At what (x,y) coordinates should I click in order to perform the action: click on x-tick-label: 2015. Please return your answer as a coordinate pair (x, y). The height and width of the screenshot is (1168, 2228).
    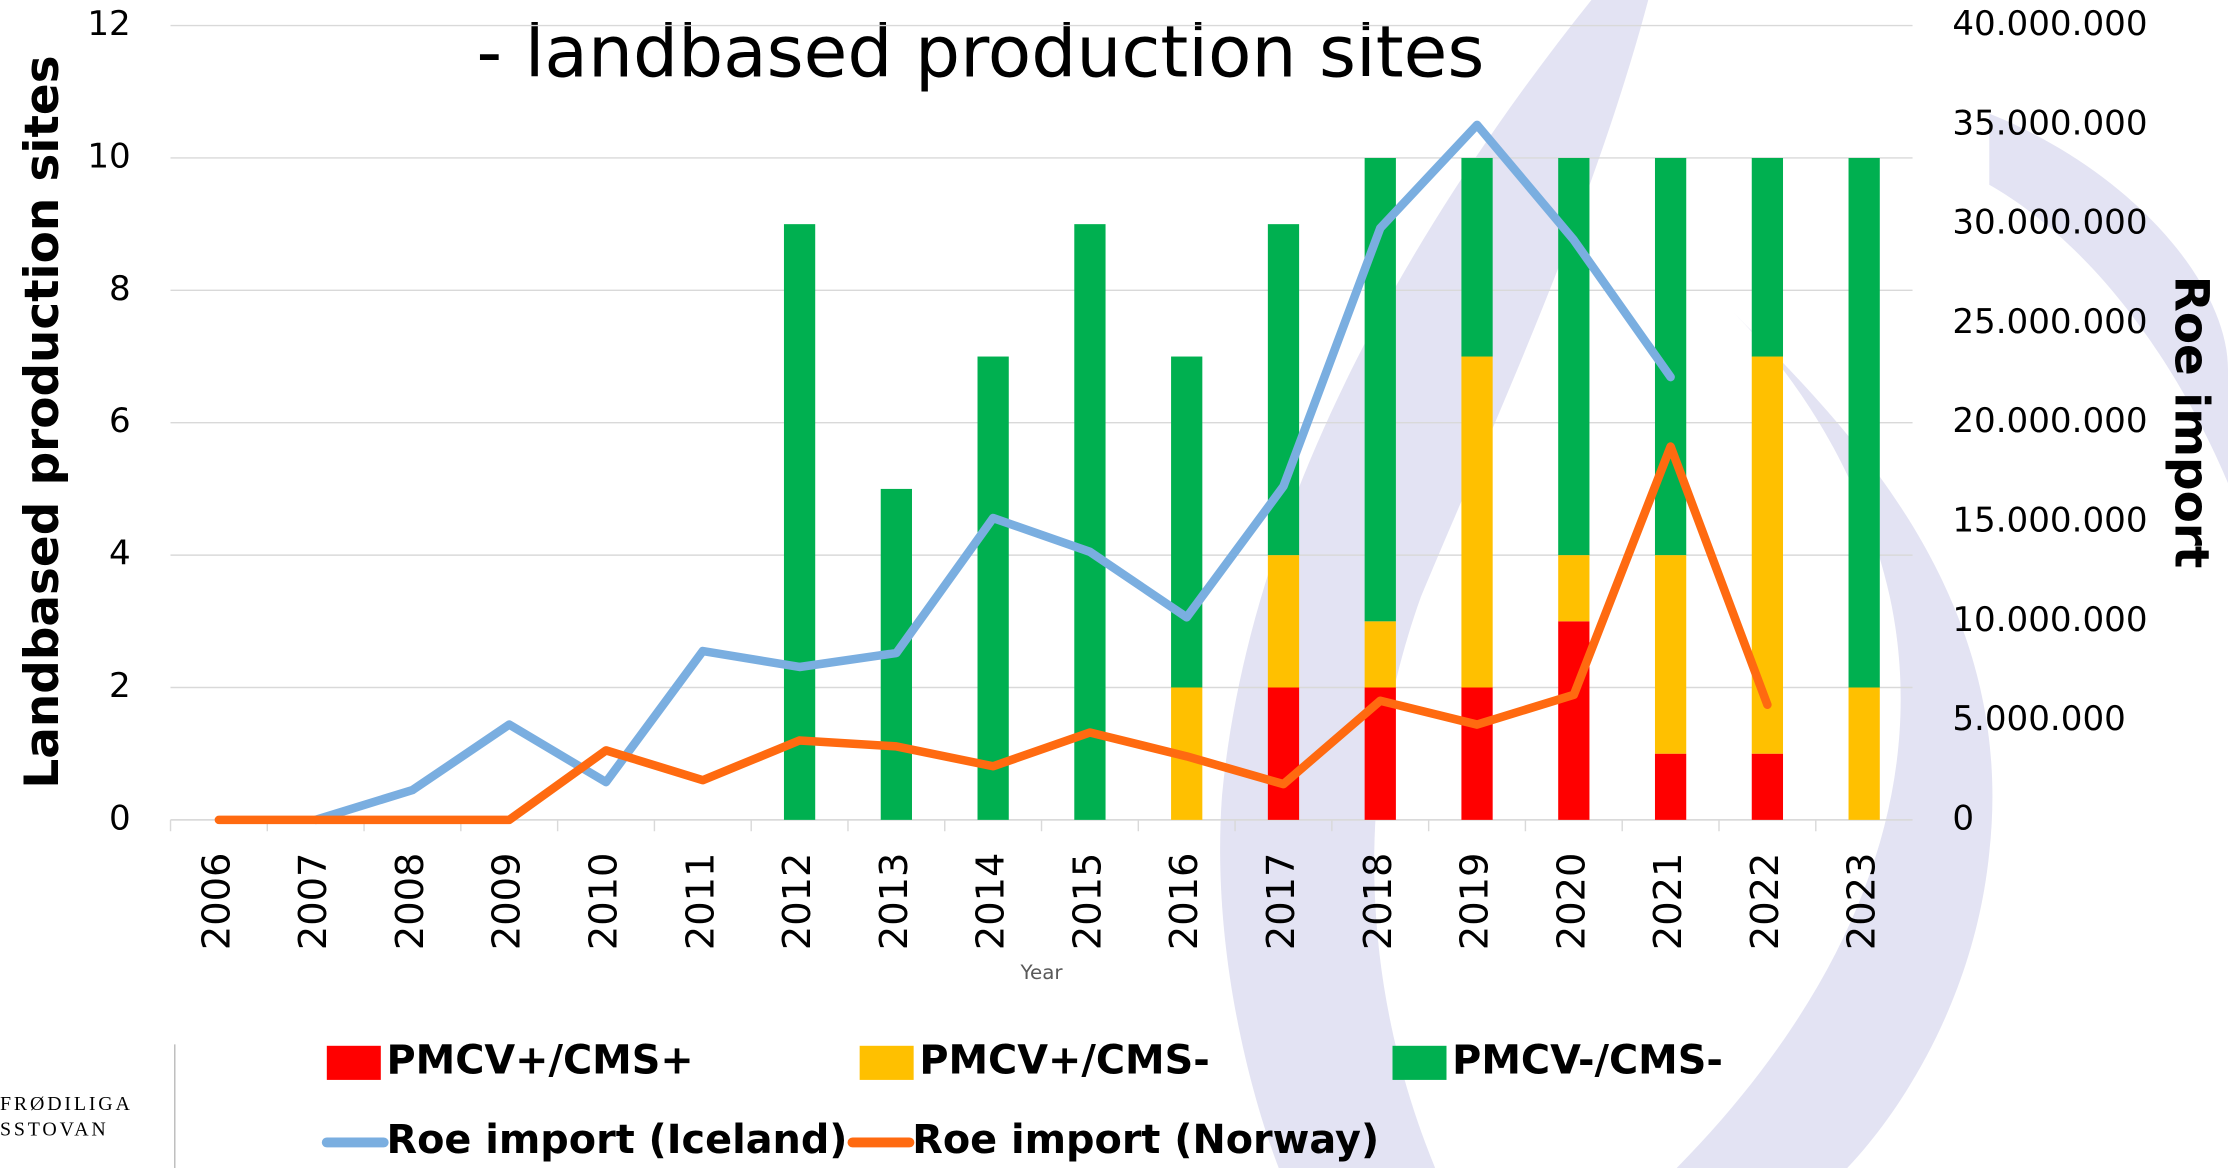
    Looking at the image, I should click on (1087, 902).